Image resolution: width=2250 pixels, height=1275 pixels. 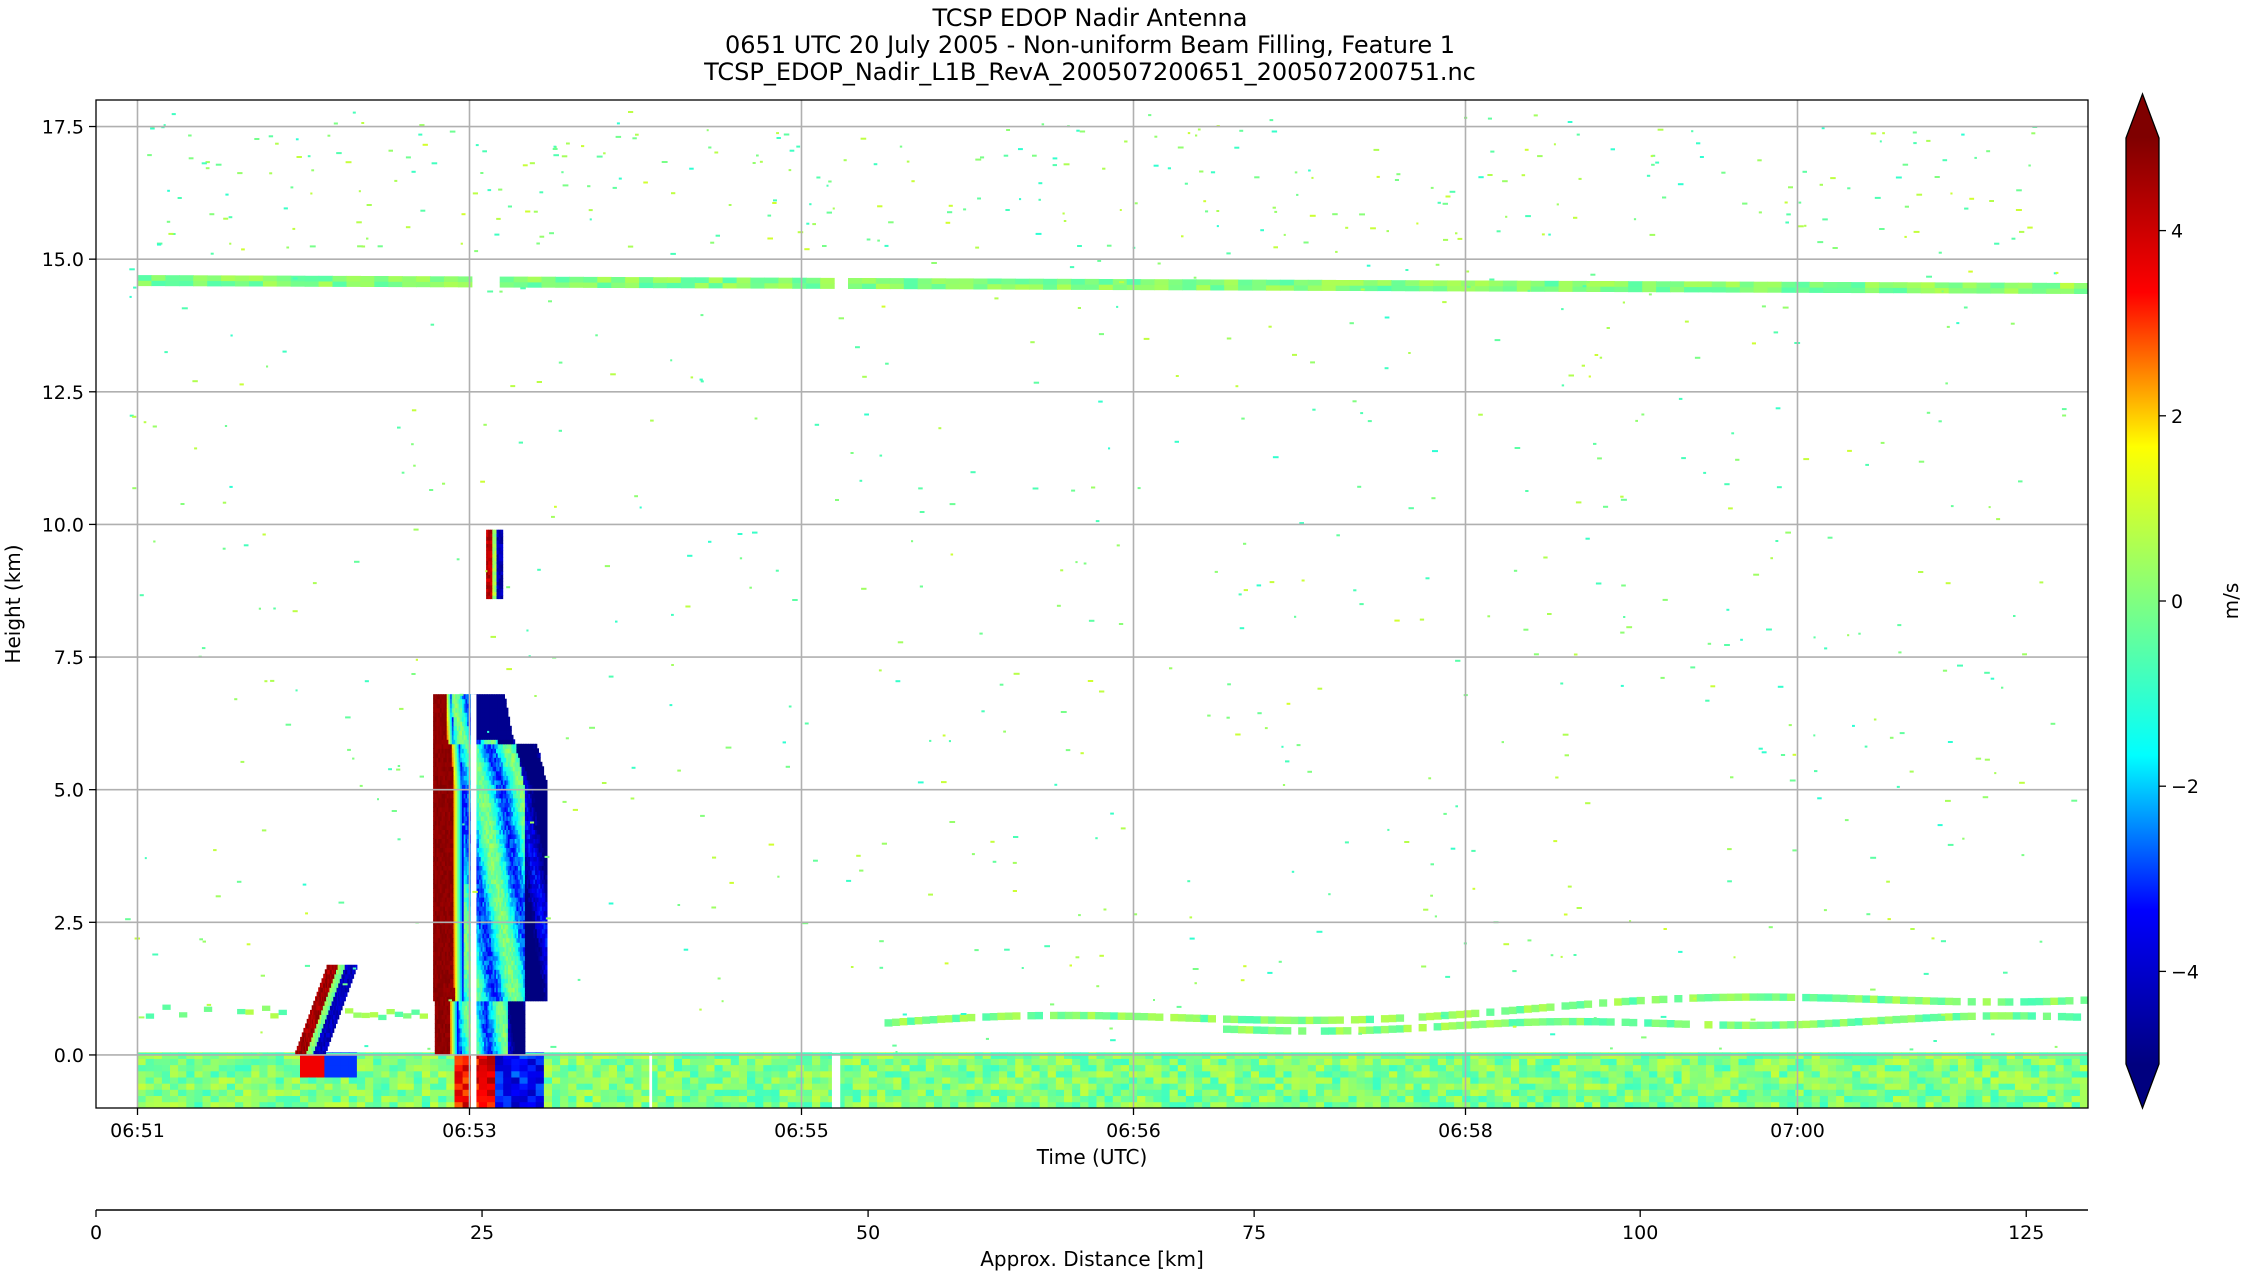 I want to click on colorbar-tick-label: 0, so click(x=2177, y=602).